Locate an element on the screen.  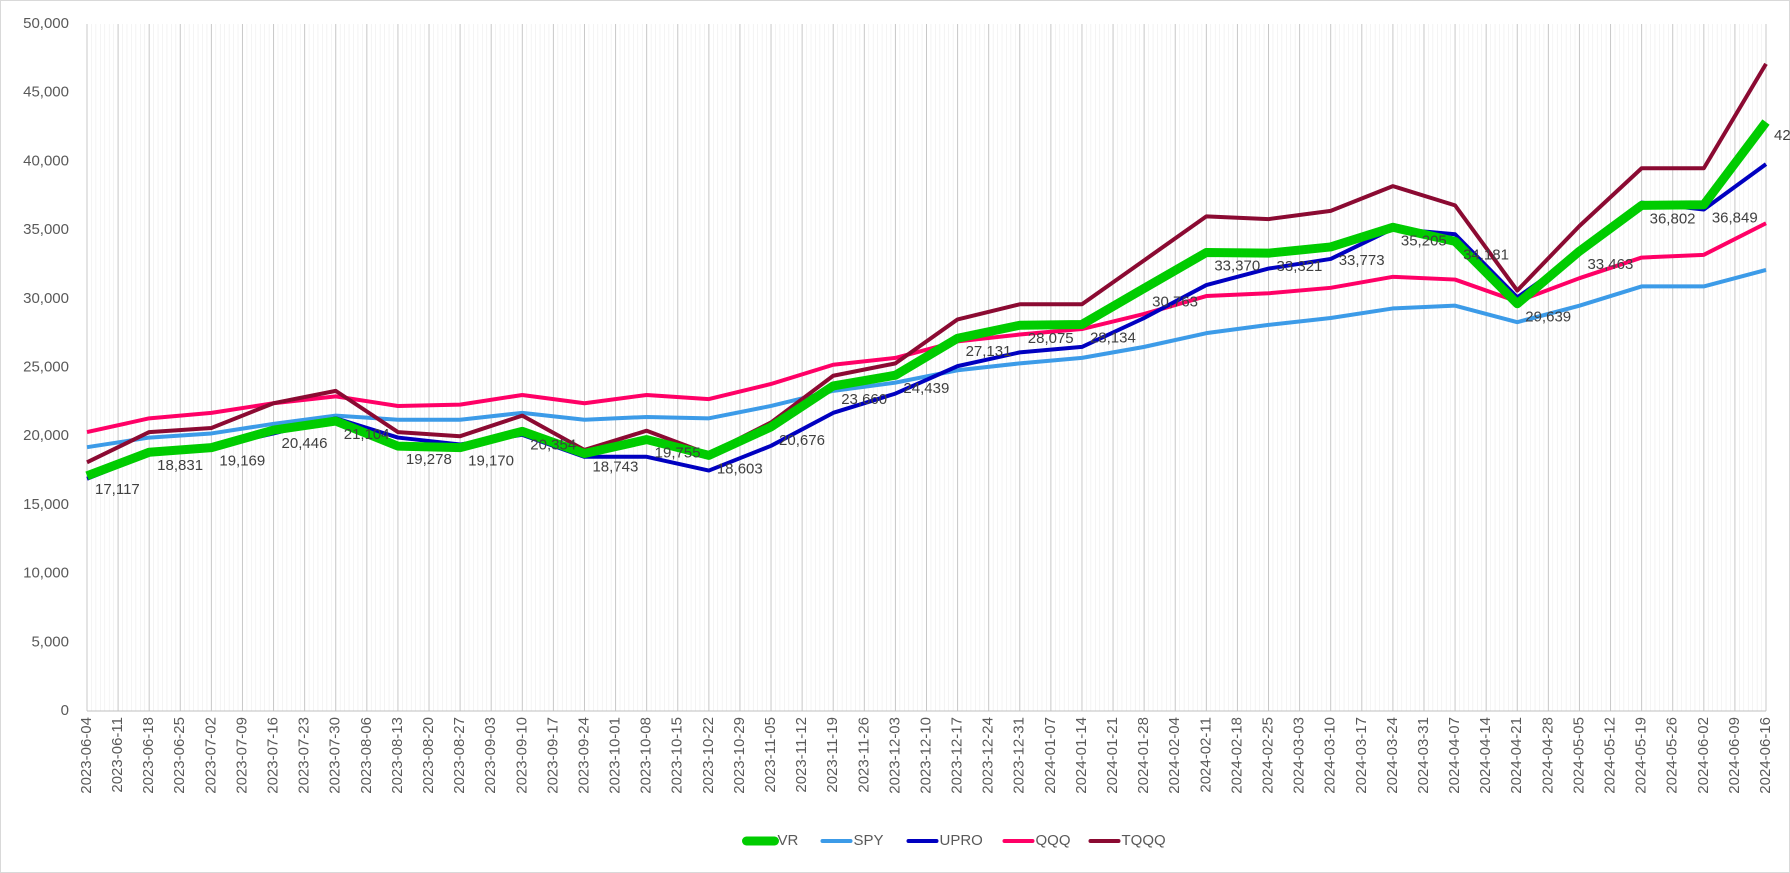
x-tick-label: 2024-02-04 is located at coordinates (1174, 755).